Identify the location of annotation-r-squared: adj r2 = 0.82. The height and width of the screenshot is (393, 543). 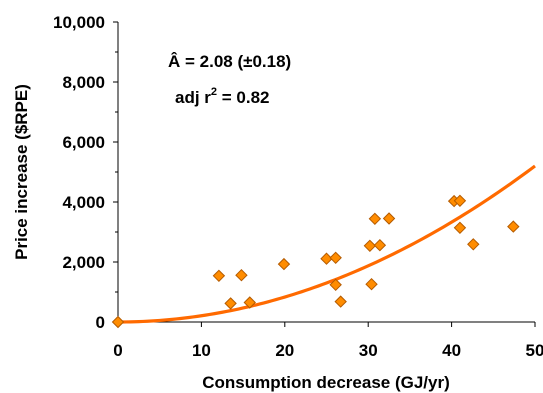
(222, 96).